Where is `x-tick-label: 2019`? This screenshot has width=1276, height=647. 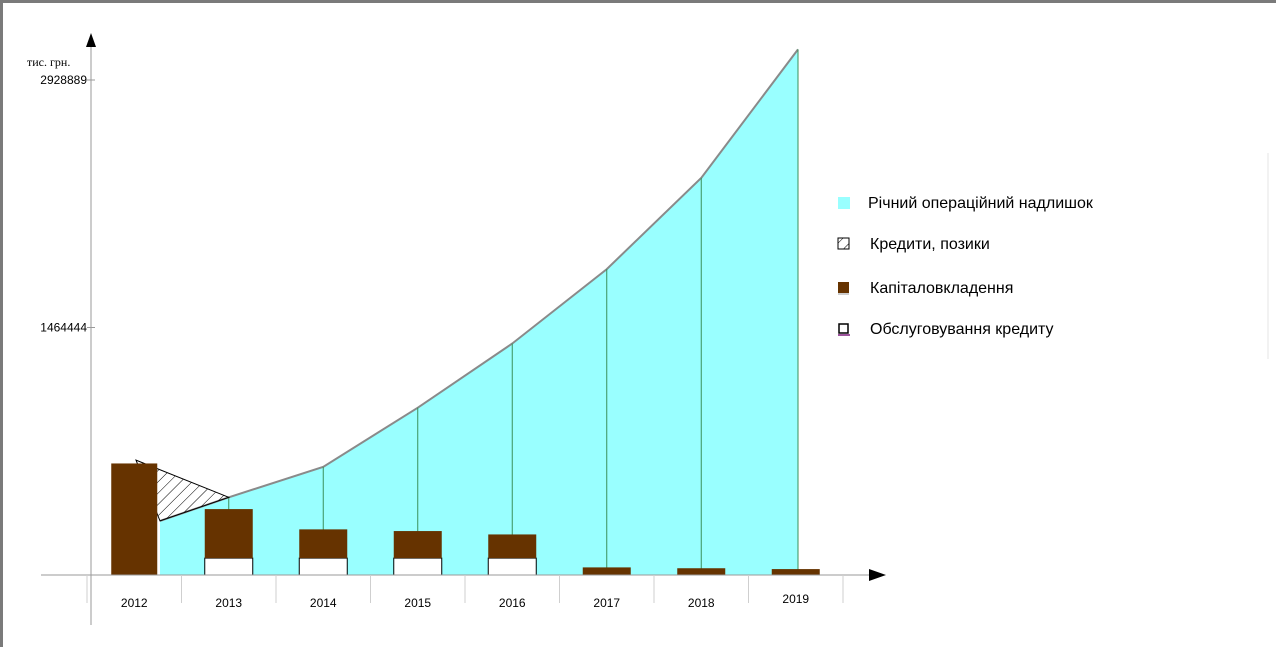 x-tick-label: 2019 is located at coordinates (795, 599).